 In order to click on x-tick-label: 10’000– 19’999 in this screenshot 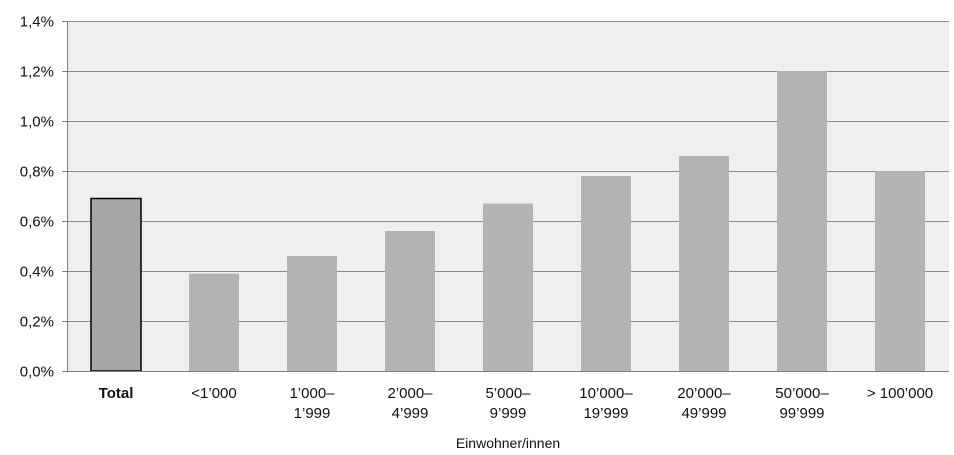, I will do `click(606, 403)`.